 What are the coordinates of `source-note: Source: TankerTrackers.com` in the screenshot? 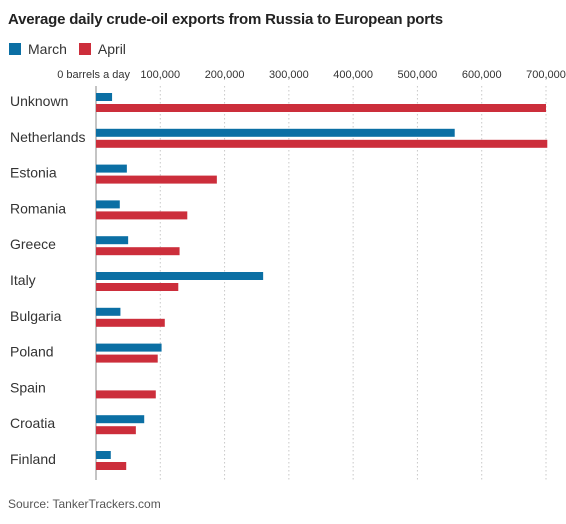 It's located at (84, 504).